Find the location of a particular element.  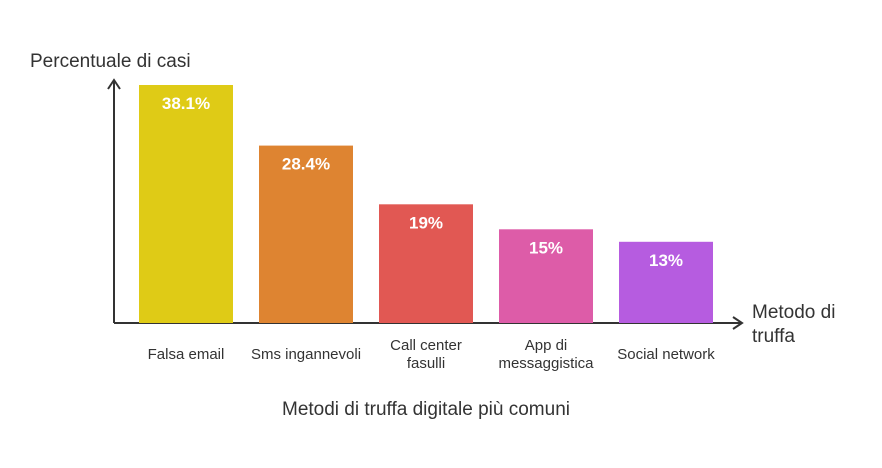

value-label-4: 13% is located at coordinates (666, 260).